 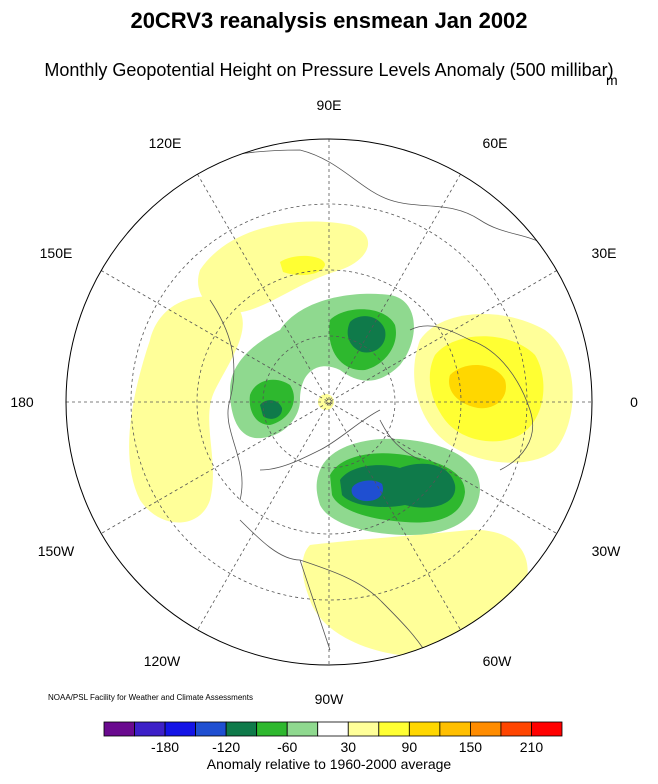 What do you see at coordinates (302, 265) in the screenshot?
I see `anomaly-siberia-core` at bounding box center [302, 265].